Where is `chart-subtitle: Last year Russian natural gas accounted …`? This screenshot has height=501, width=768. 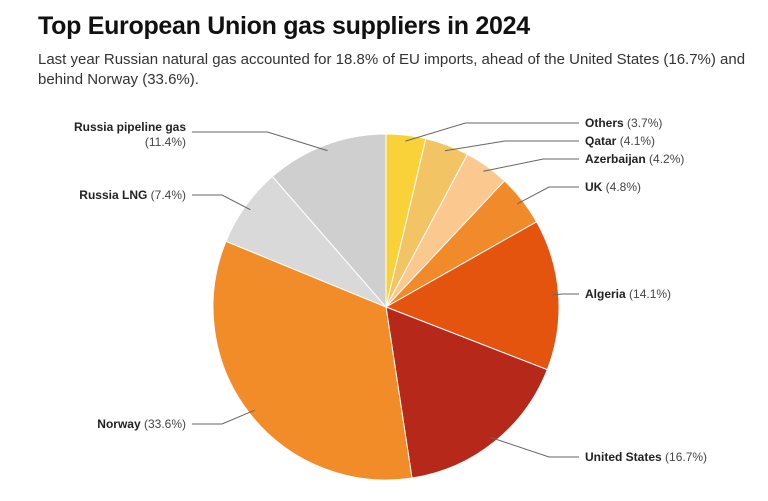
chart-subtitle: Last year Russian natural gas accounted … is located at coordinates (392, 69).